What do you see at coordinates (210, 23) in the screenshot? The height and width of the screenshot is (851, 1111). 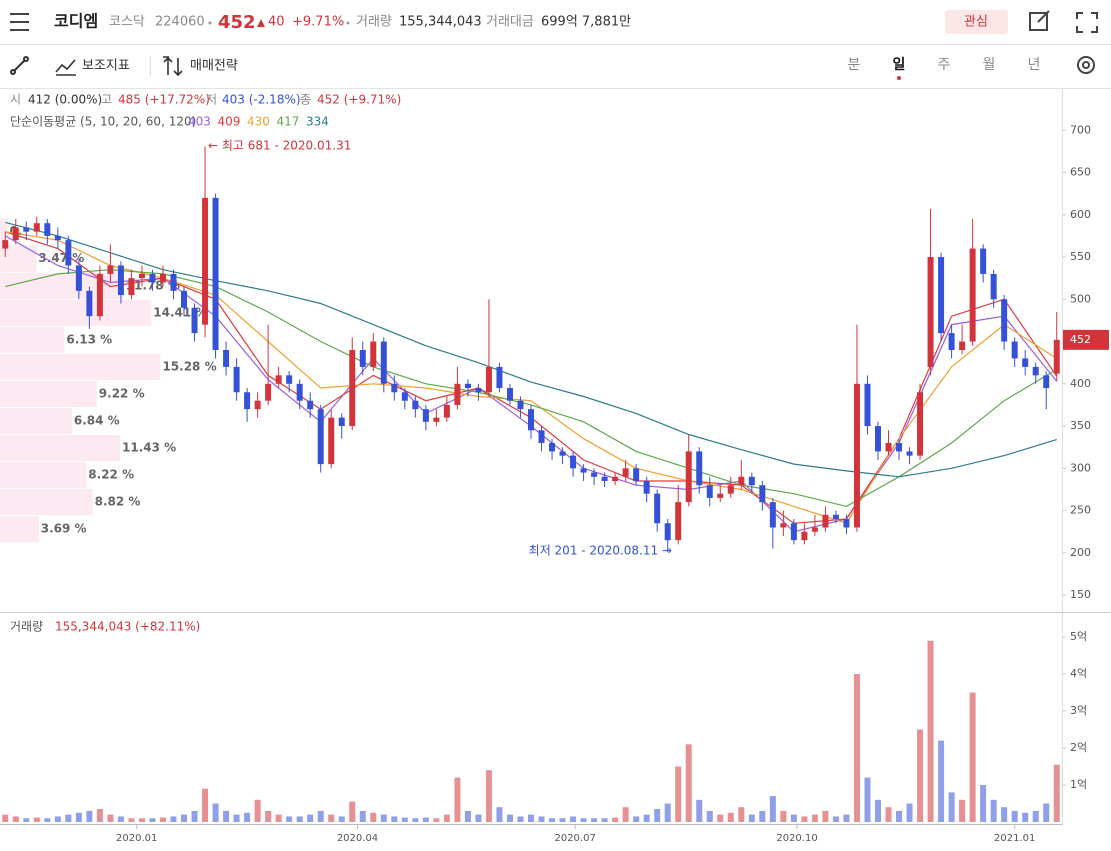 I see `dot` at bounding box center [210, 23].